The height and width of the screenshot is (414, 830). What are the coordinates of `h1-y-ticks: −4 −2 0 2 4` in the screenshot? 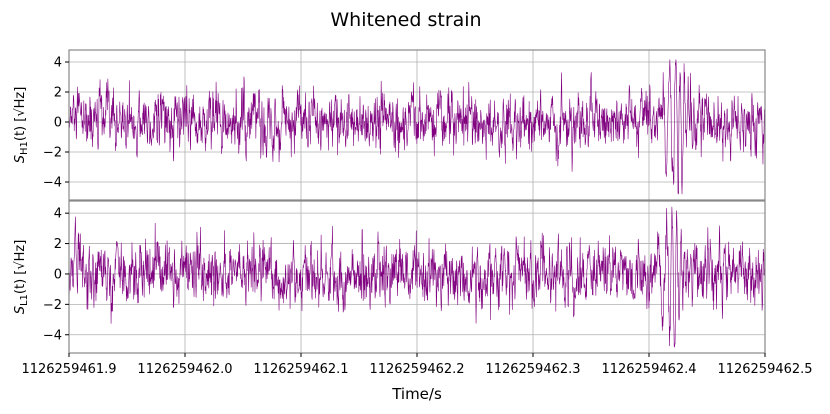 It's located at (56, 123).